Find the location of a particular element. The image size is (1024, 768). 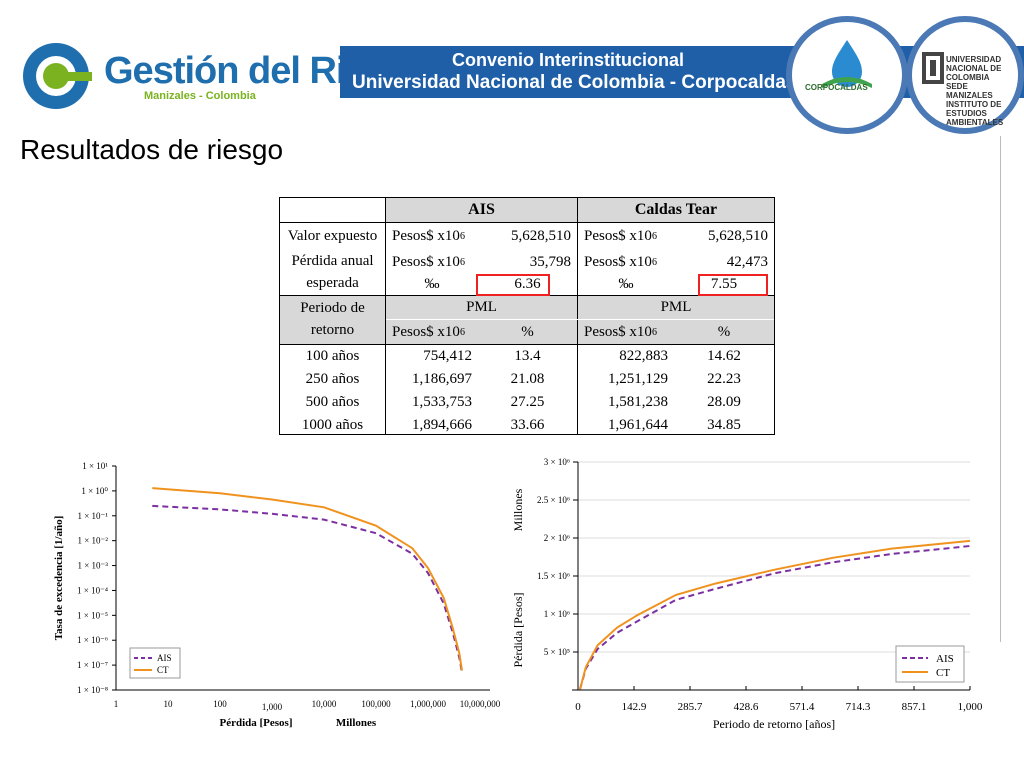

row-ais-pct: 27.25 is located at coordinates (527, 402).